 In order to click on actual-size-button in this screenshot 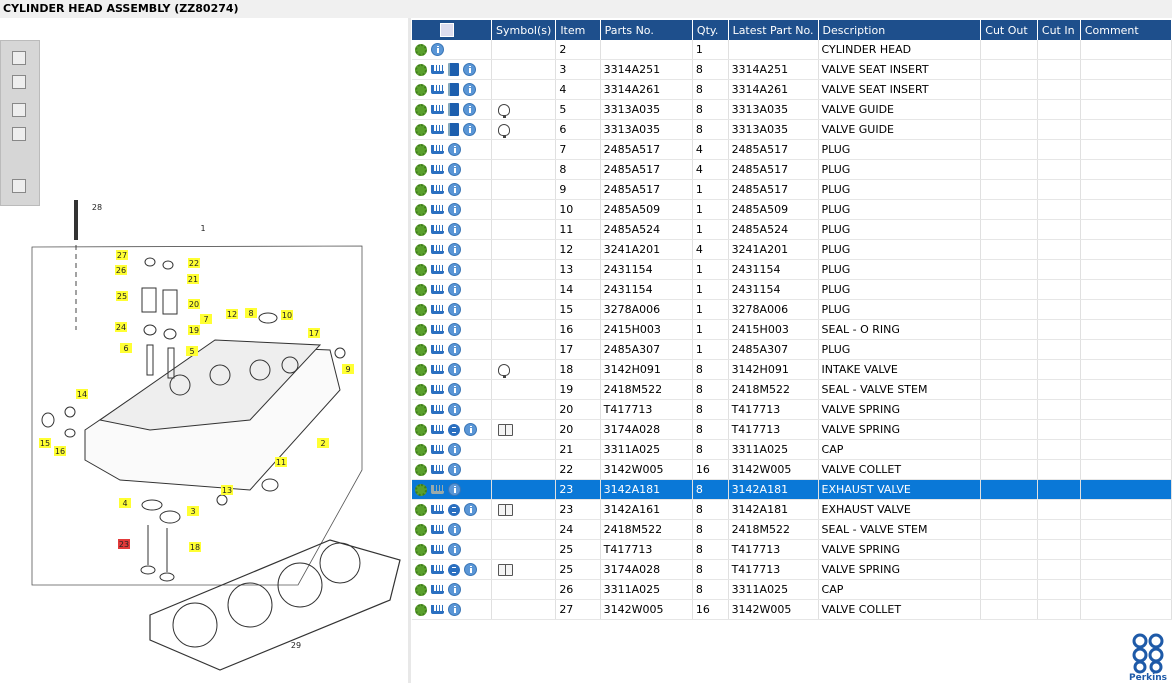, I will do `click(19, 134)`.